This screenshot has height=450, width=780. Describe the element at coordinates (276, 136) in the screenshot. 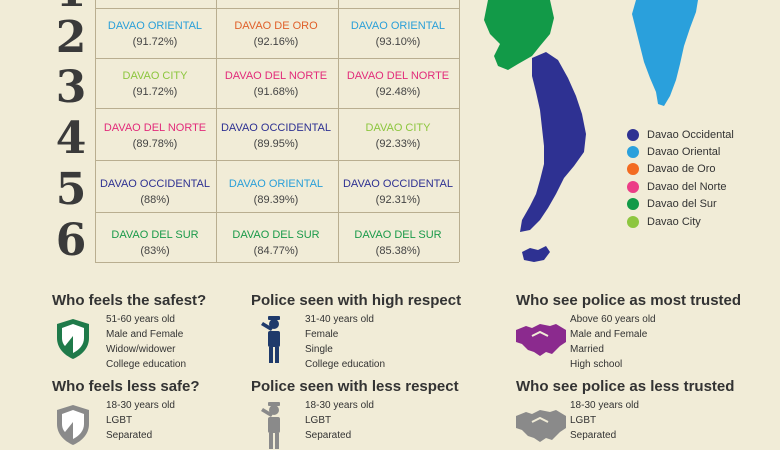

I see `table-cell: DAVAO OCCIDENTAL (89.95%)` at that location.